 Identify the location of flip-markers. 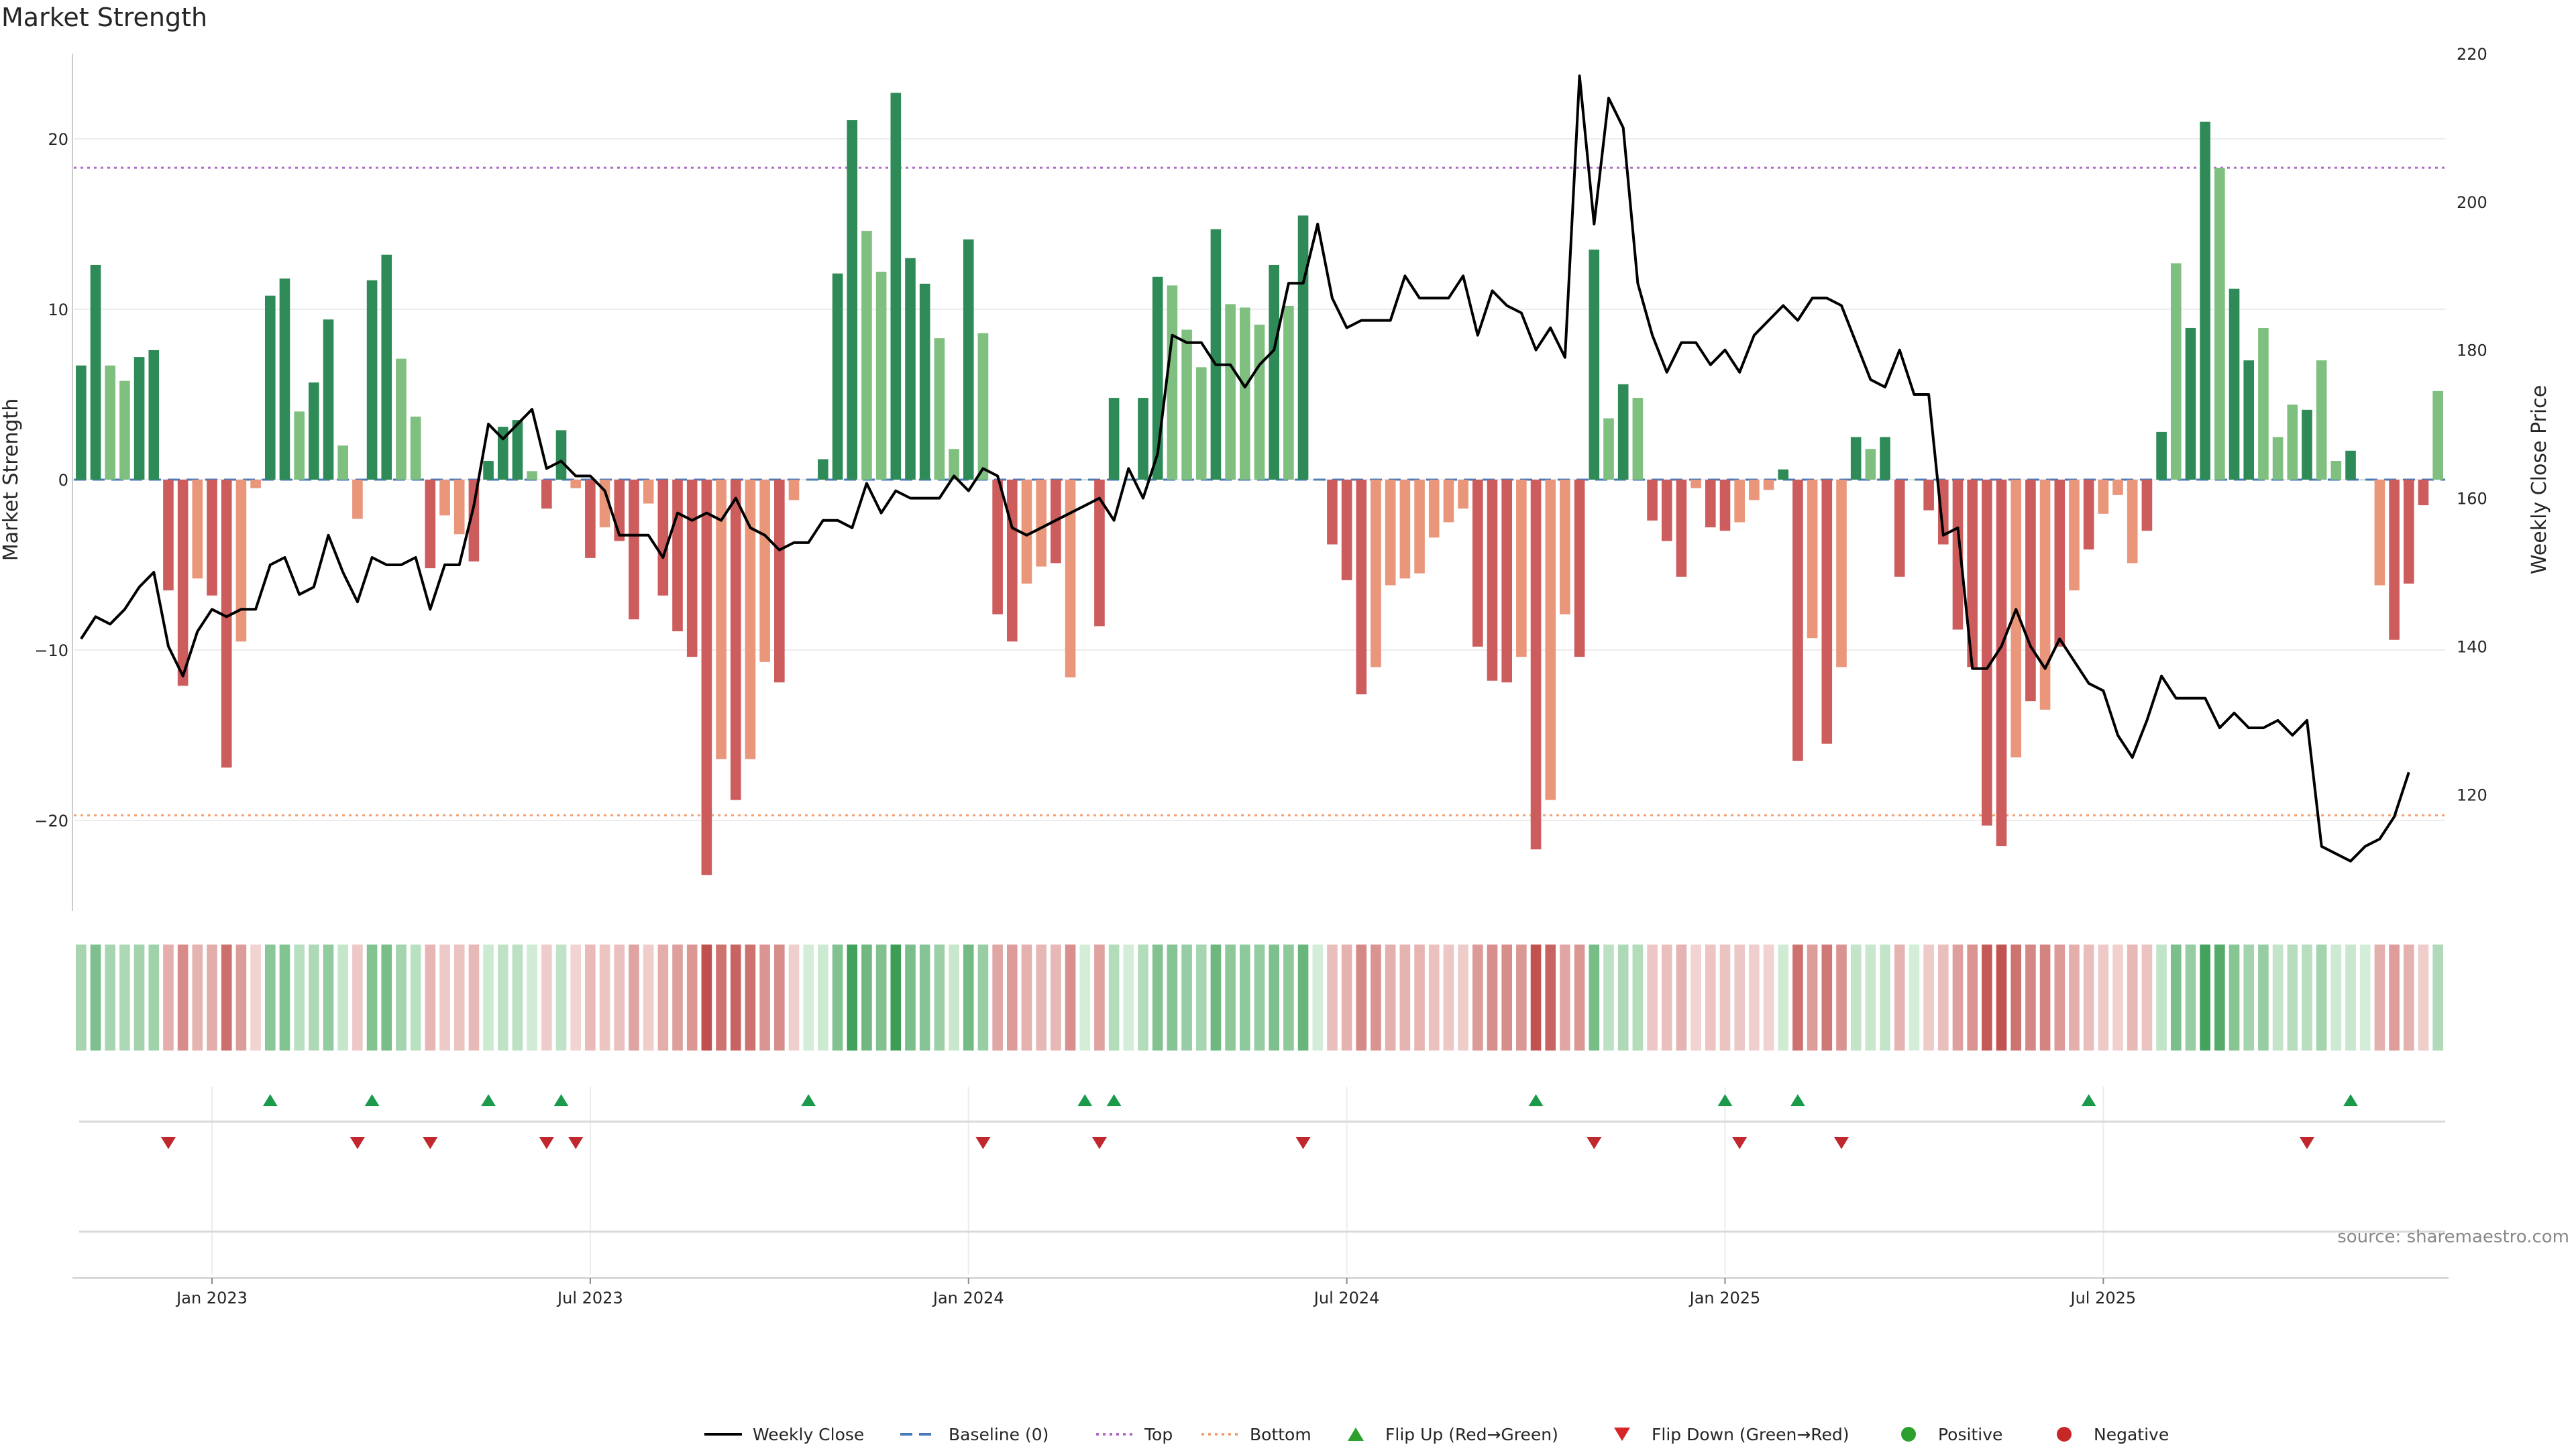
(1262, 1163).